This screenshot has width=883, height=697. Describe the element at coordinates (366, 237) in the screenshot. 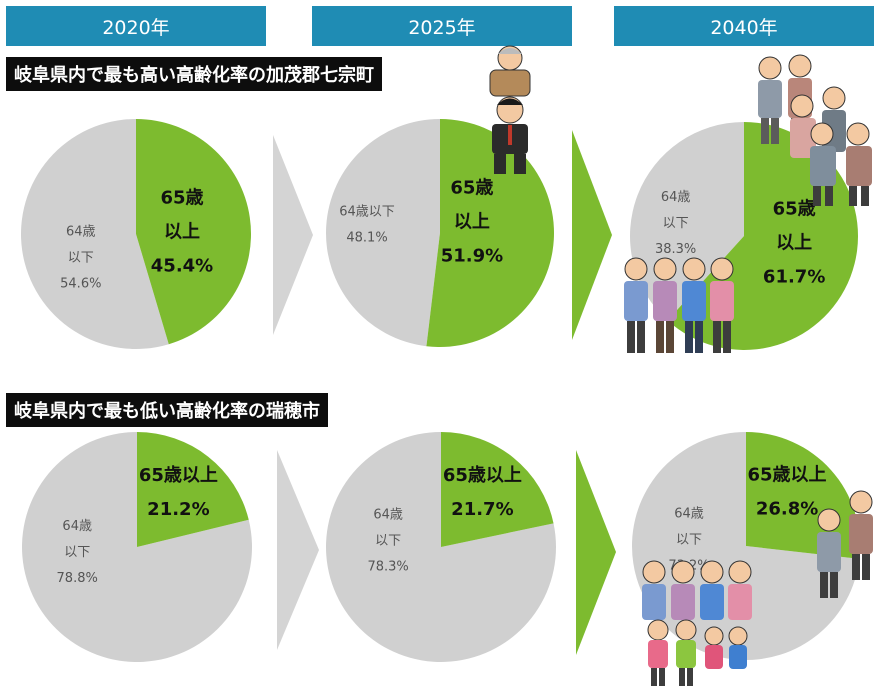

I see `pie-value-64-and-under: 48.1%` at that location.